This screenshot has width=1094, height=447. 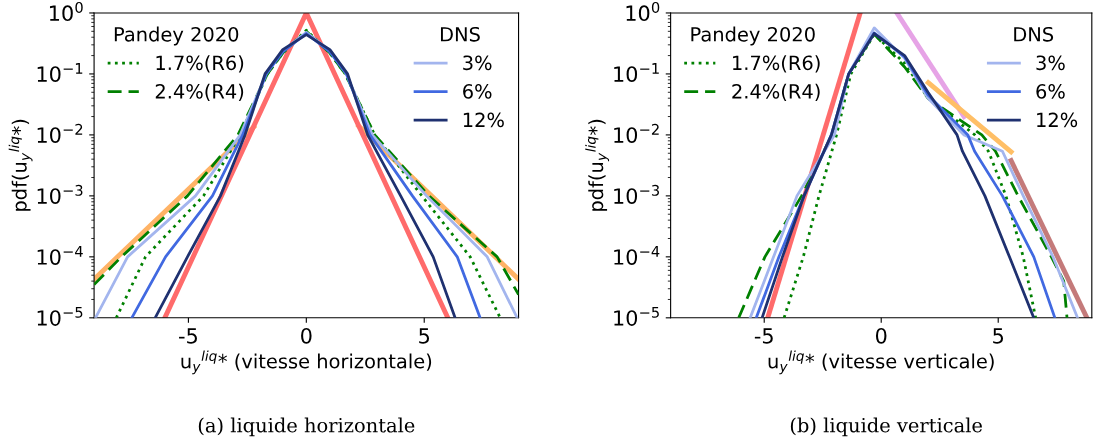 I want to click on text: (a) liquide horizontale, so click(x=306, y=427).